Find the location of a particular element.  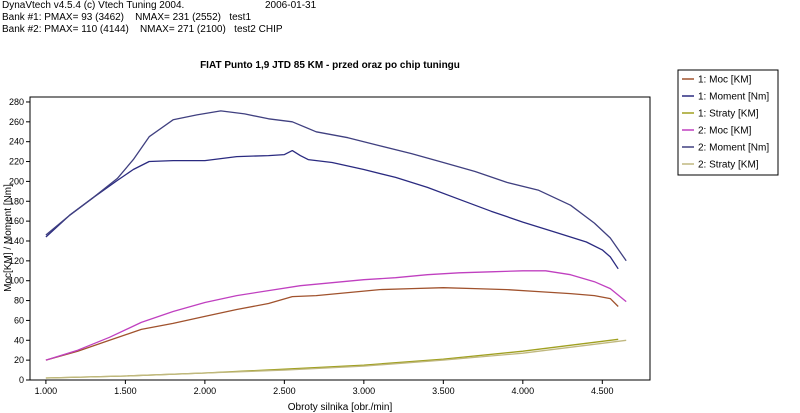

y-tick-label: 60 is located at coordinates (19, 320).